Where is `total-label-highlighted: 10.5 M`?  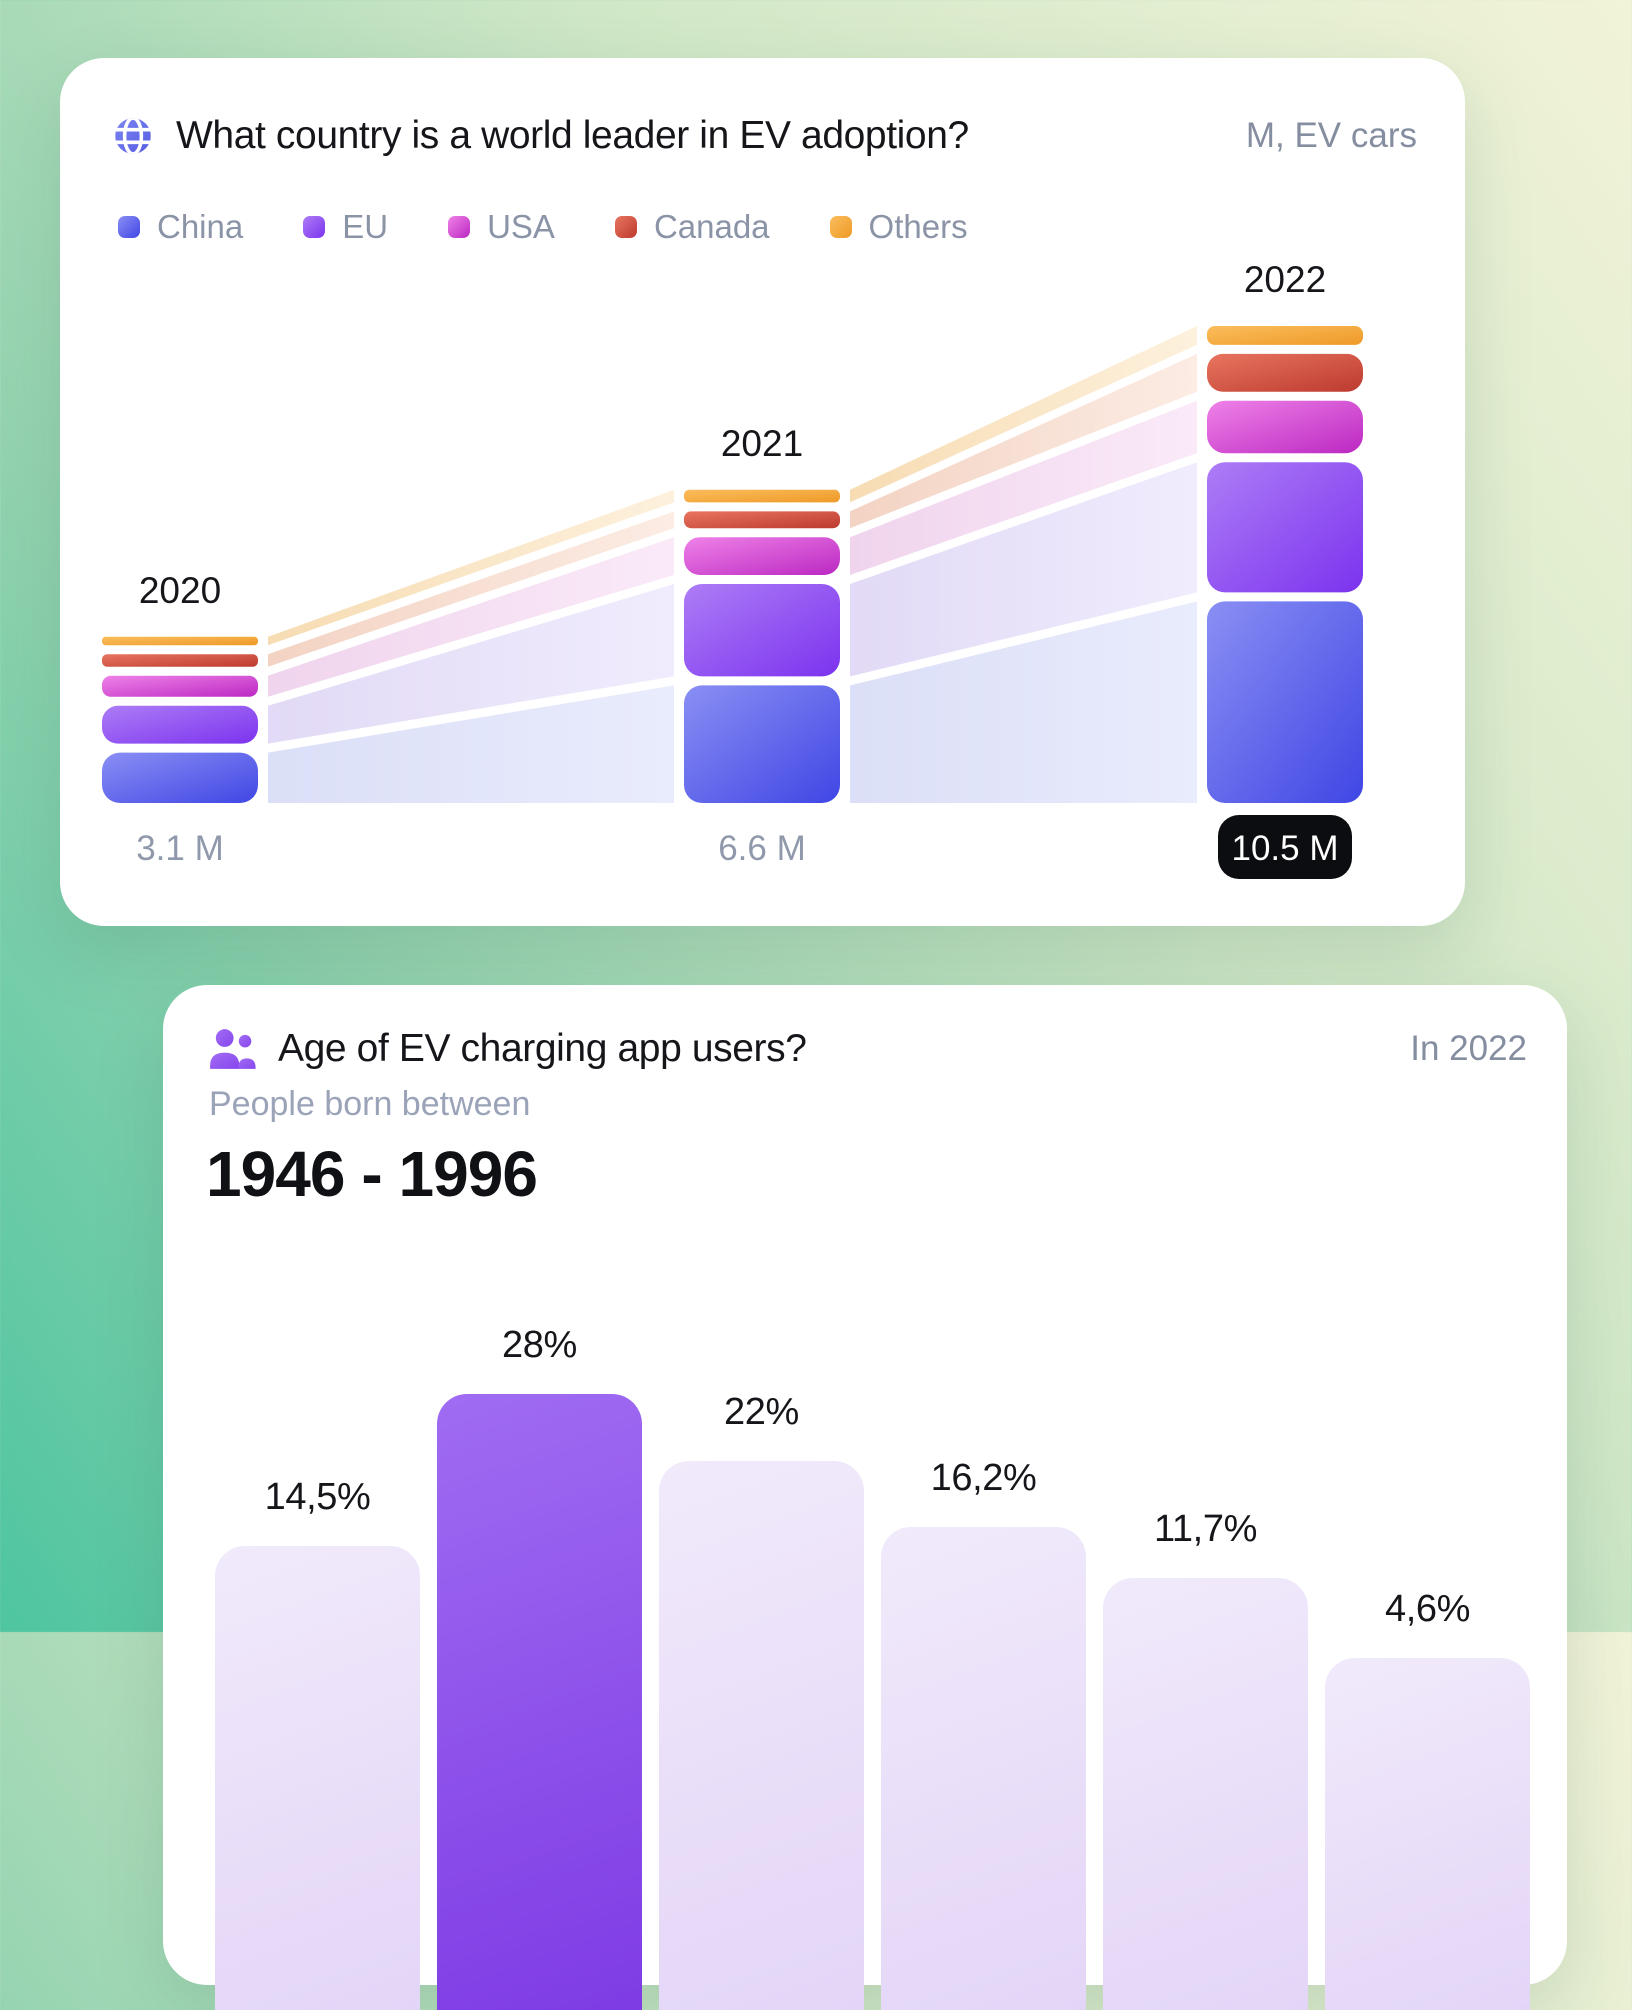 total-label-highlighted: 10.5 M is located at coordinates (1285, 848).